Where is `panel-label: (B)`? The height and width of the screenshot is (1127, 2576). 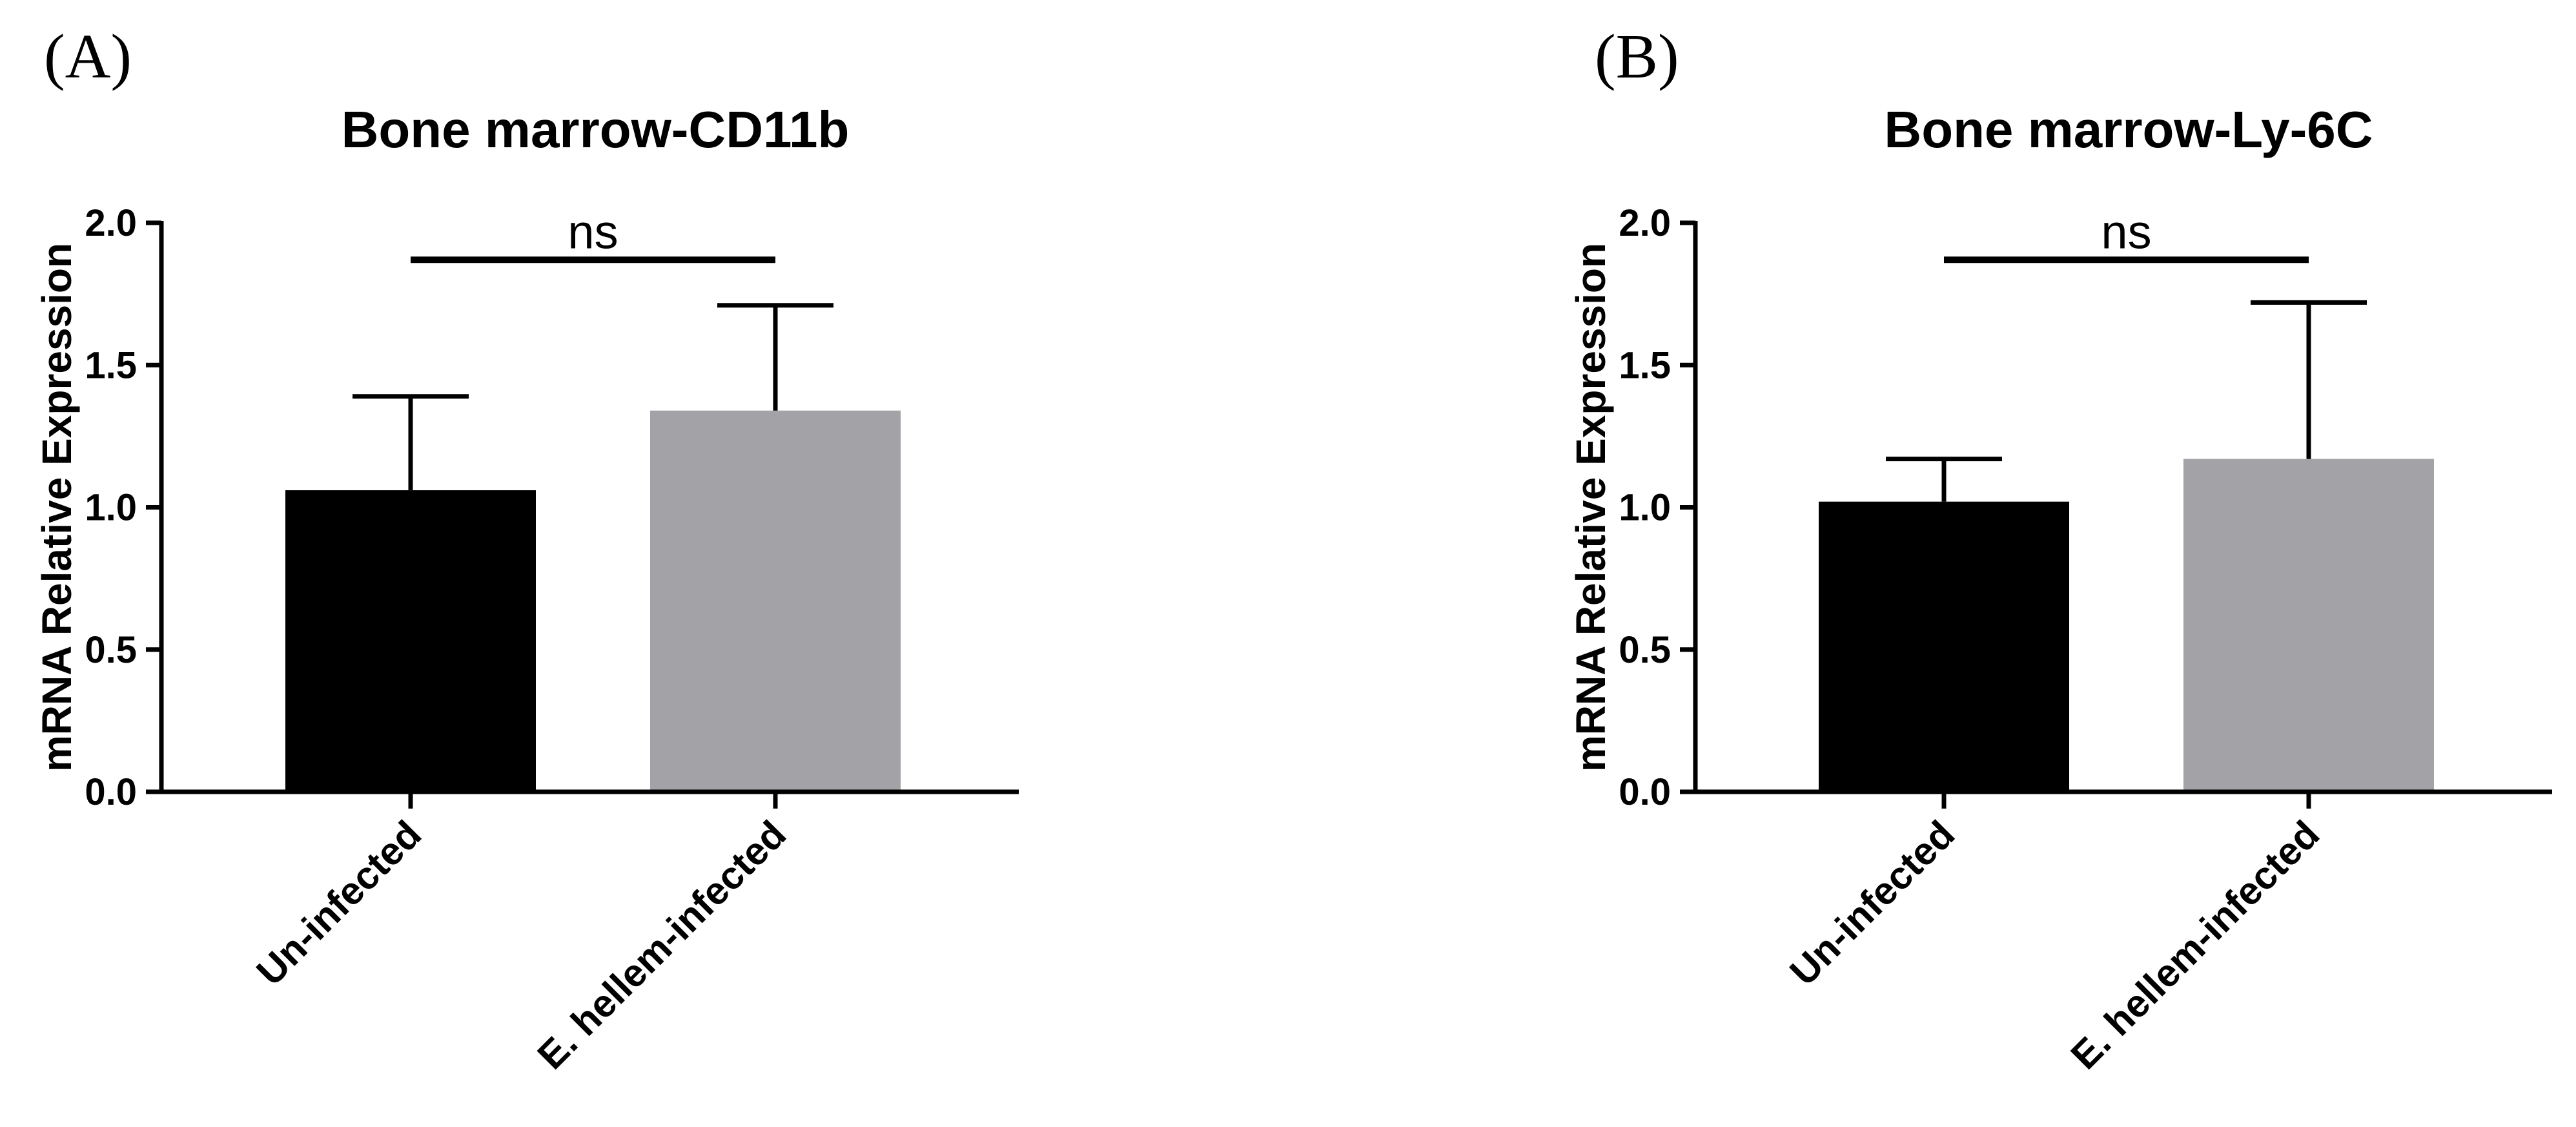 panel-label: (B) is located at coordinates (1637, 57).